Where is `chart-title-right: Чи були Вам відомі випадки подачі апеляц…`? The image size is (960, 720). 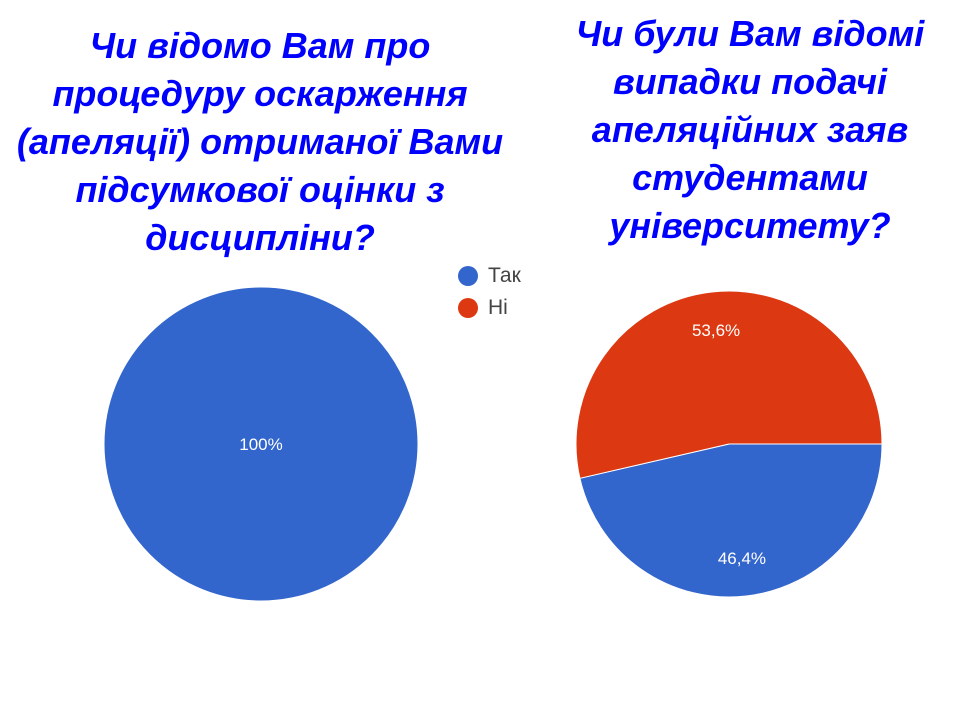
chart-title-right: Чи були Вам відомі випадки подачі апеляц… is located at coordinates (750, 130).